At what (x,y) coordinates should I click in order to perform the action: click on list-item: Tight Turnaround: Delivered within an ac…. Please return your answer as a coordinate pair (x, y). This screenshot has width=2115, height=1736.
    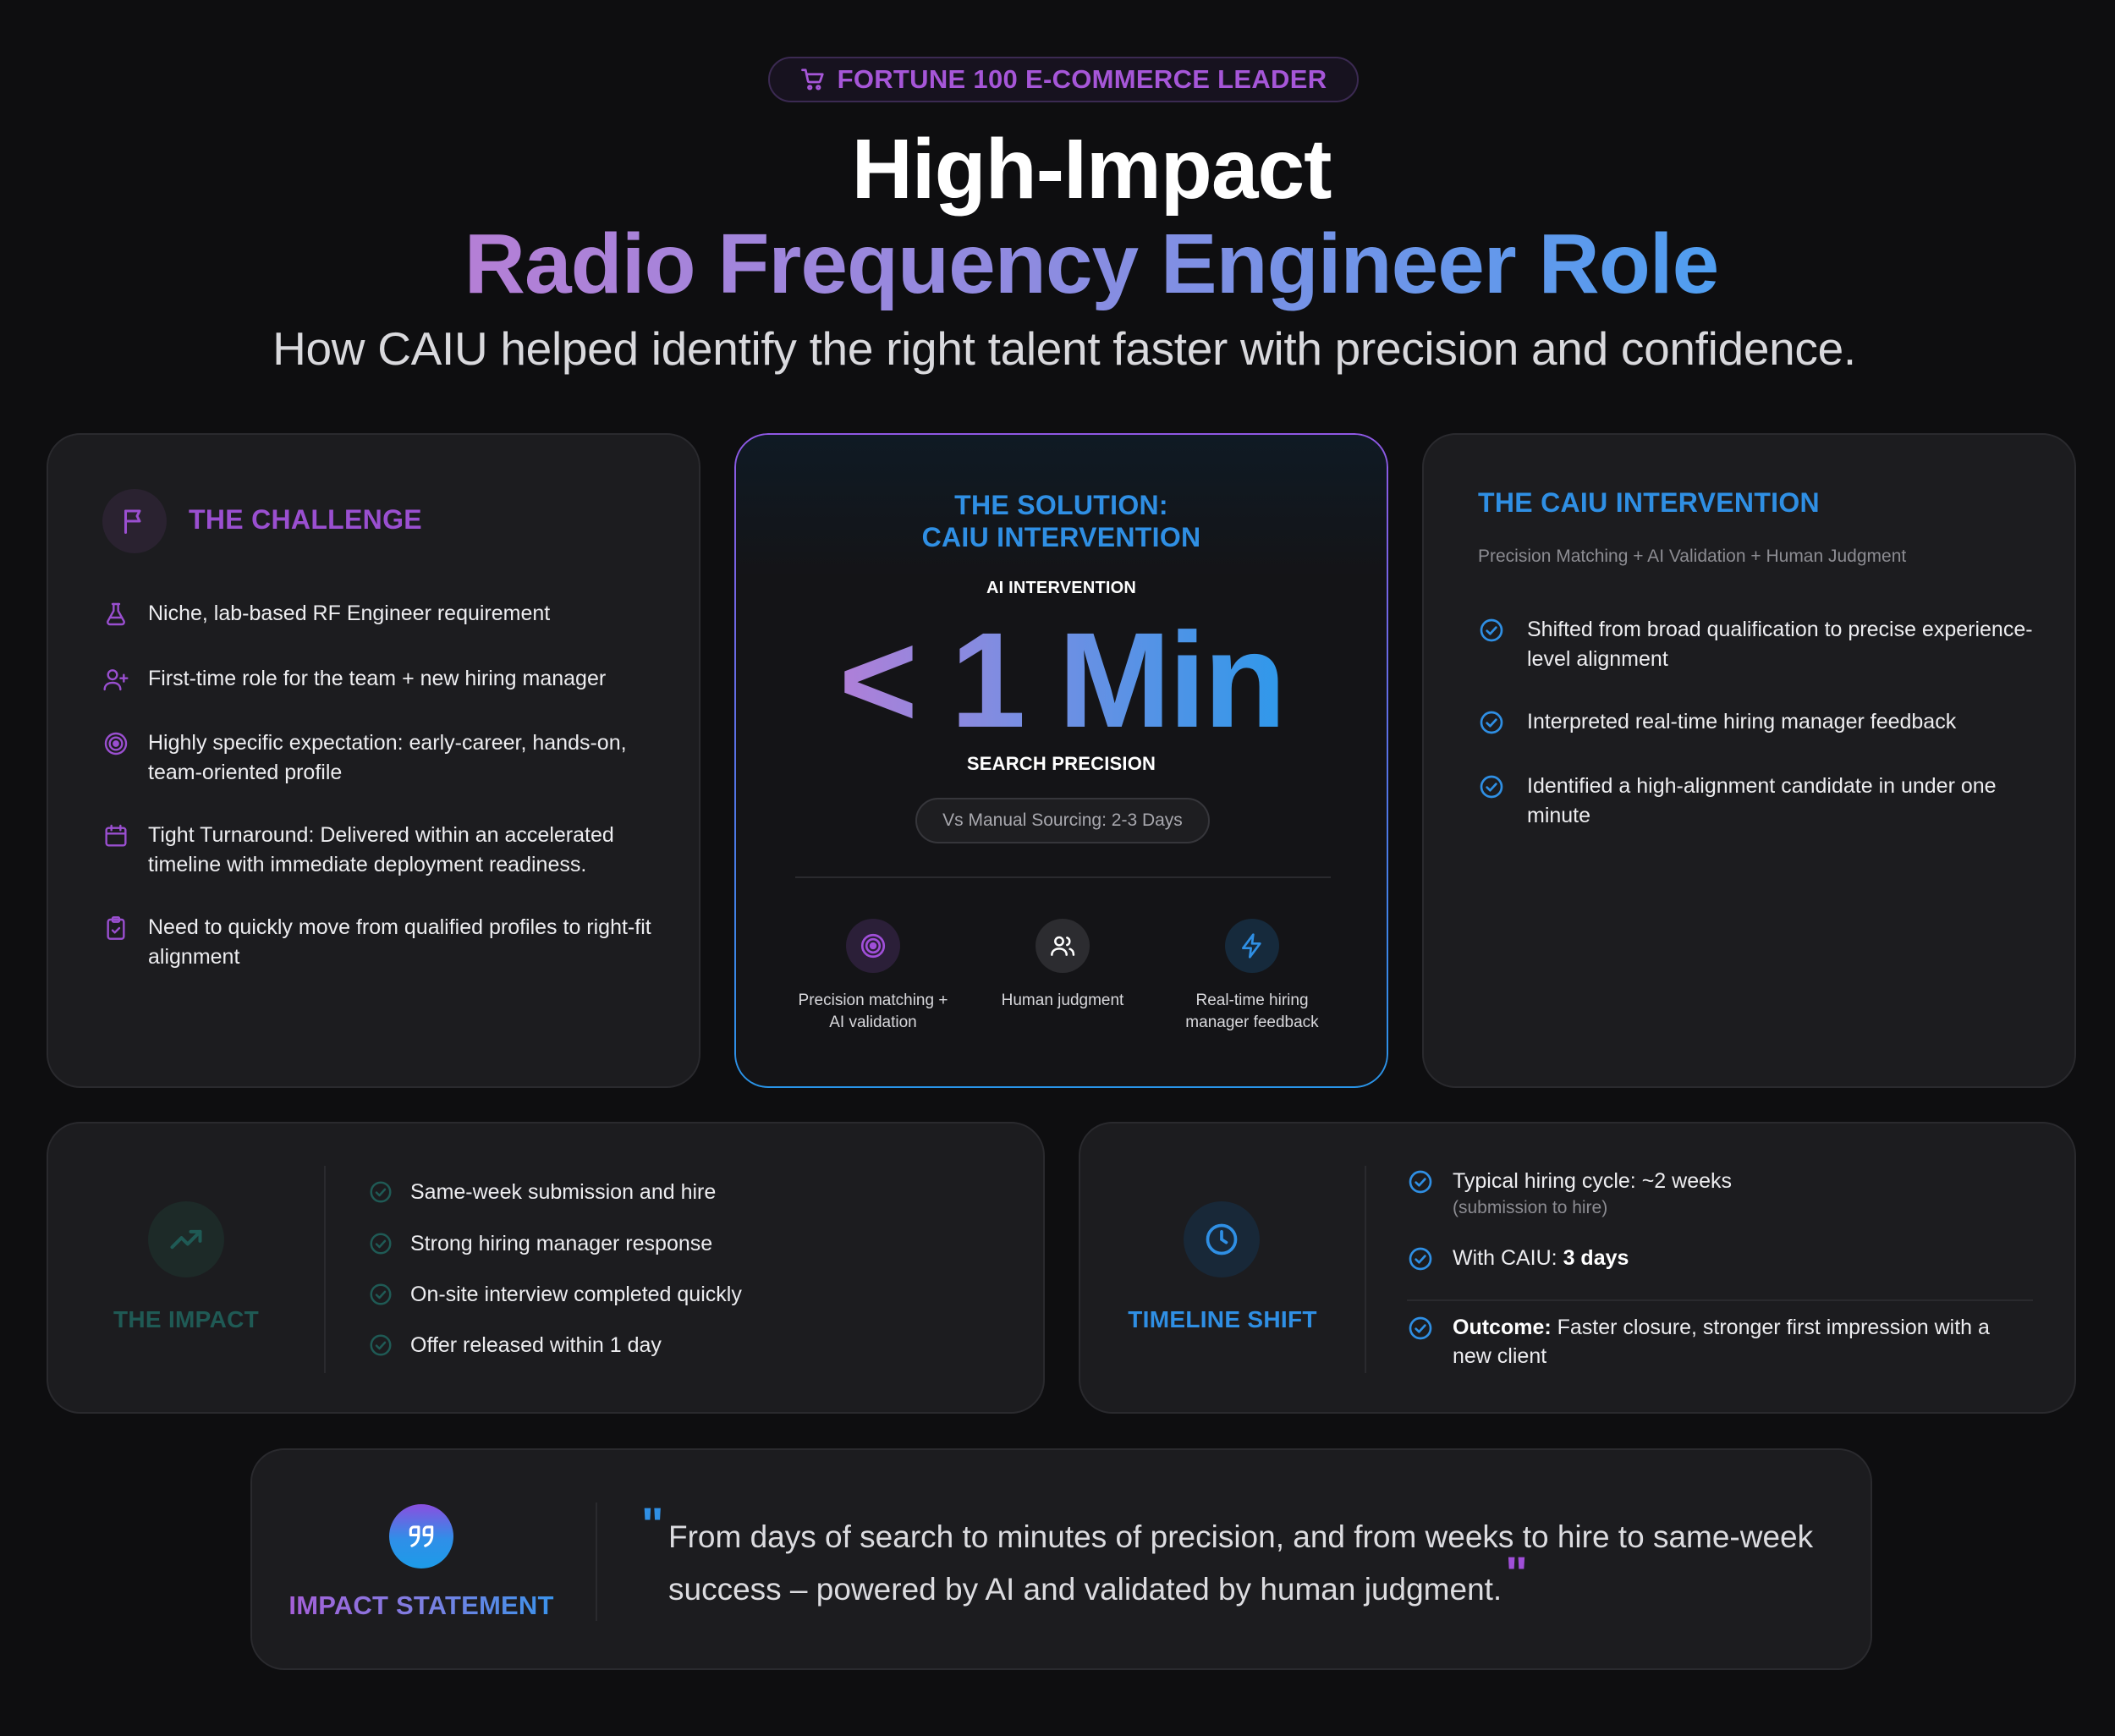
    Looking at the image, I should click on (390, 850).